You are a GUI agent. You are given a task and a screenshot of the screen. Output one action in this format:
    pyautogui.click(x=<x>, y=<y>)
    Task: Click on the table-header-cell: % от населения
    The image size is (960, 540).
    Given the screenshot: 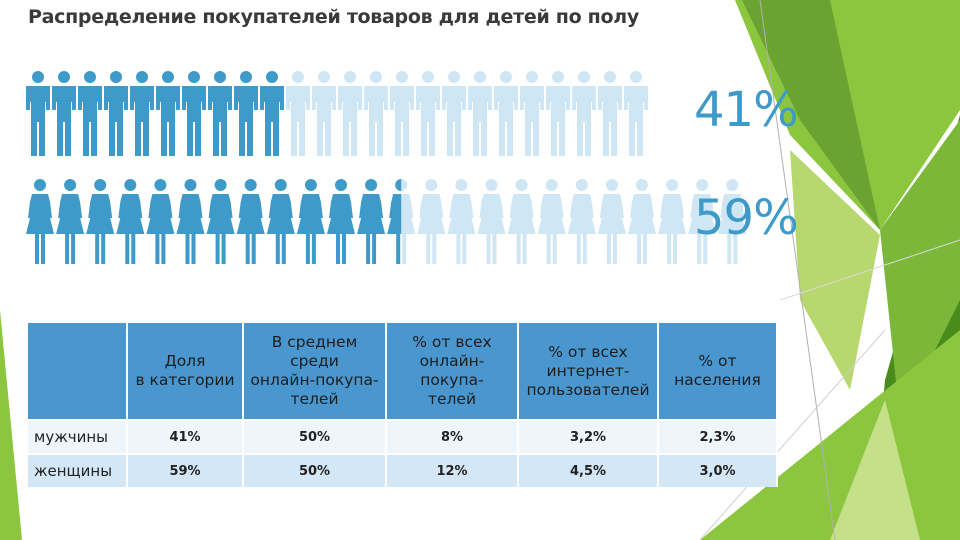 What is the action you would take?
    pyautogui.click(x=718, y=371)
    